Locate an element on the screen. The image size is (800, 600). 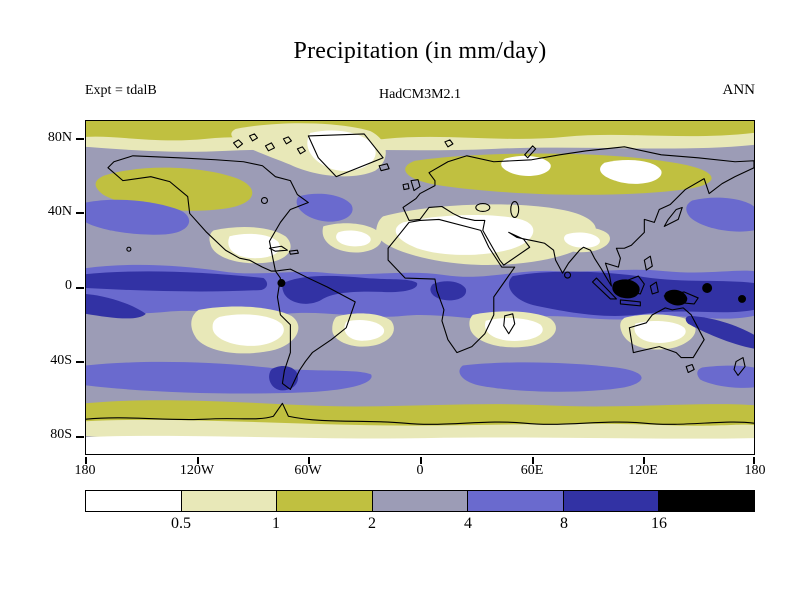
plot-title: Precipitation (in mm/day) is located at coordinates (420, 51).